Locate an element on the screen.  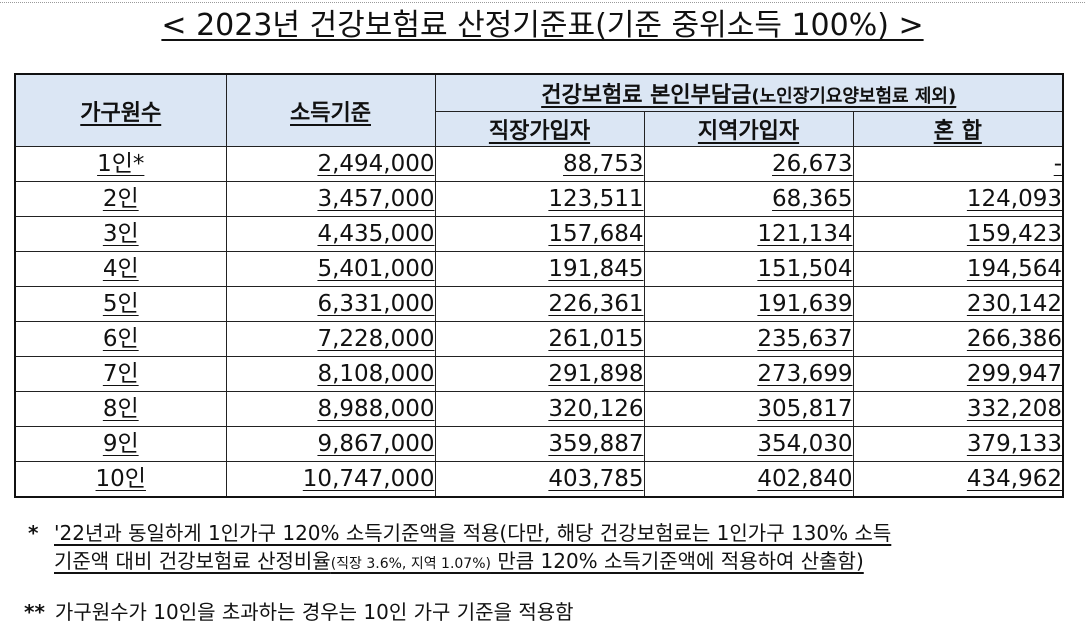
cell-income-value: 4,435,000 is located at coordinates (376, 234).